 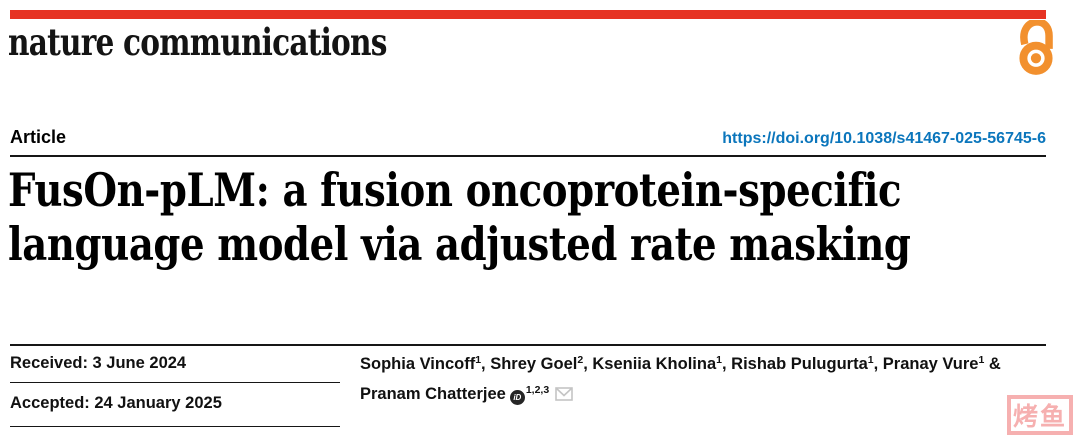 I want to click on author-name: Pranay Vure, so click(x=930, y=364).